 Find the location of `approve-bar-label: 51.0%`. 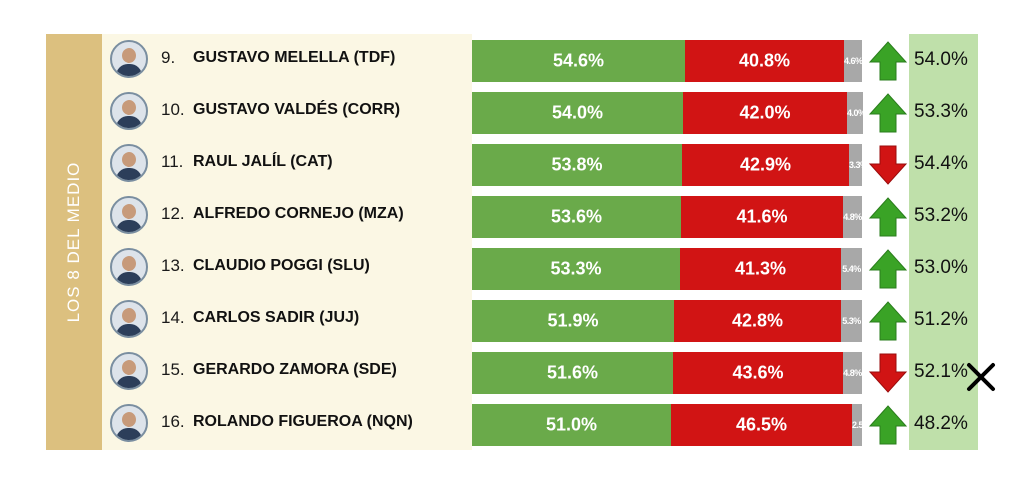

approve-bar-label: 51.0% is located at coordinates (571, 424).